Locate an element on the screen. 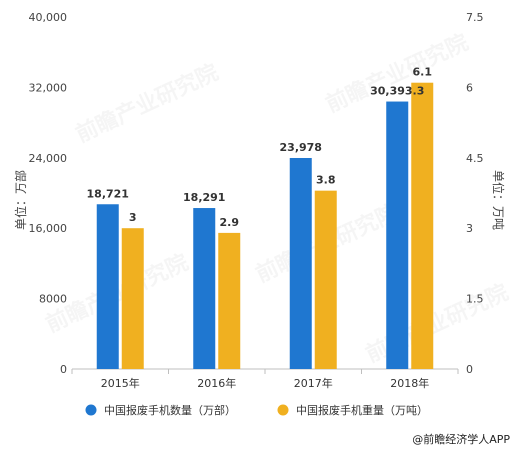  data-label: 18,291 is located at coordinates (204, 197).